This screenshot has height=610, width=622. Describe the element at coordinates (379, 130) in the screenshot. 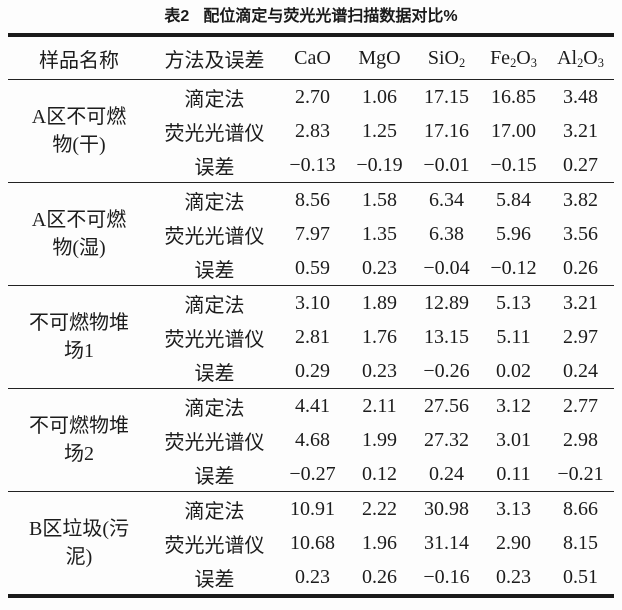

I see `value-cell: 1.25` at that location.